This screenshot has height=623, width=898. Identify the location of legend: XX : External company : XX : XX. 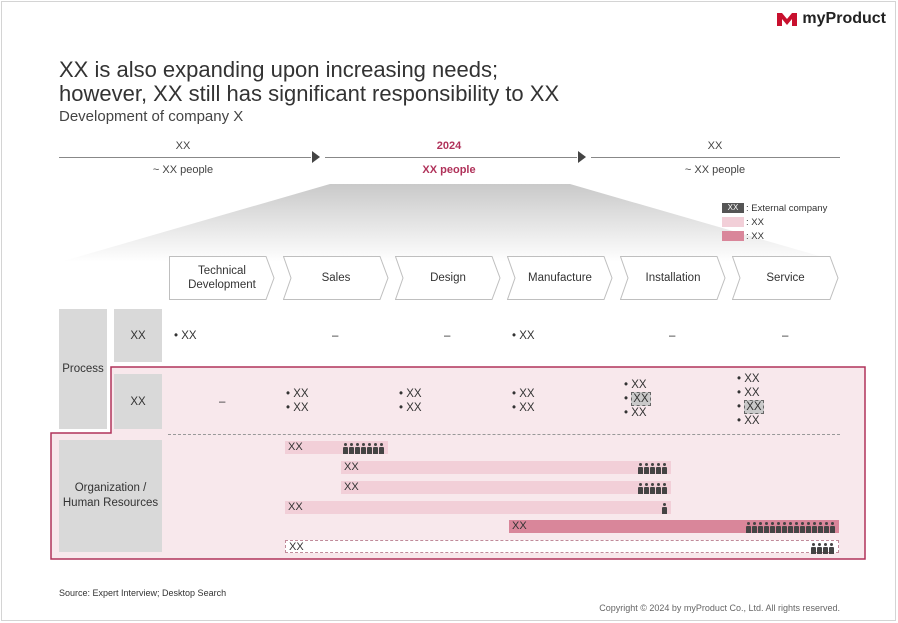
(774, 222).